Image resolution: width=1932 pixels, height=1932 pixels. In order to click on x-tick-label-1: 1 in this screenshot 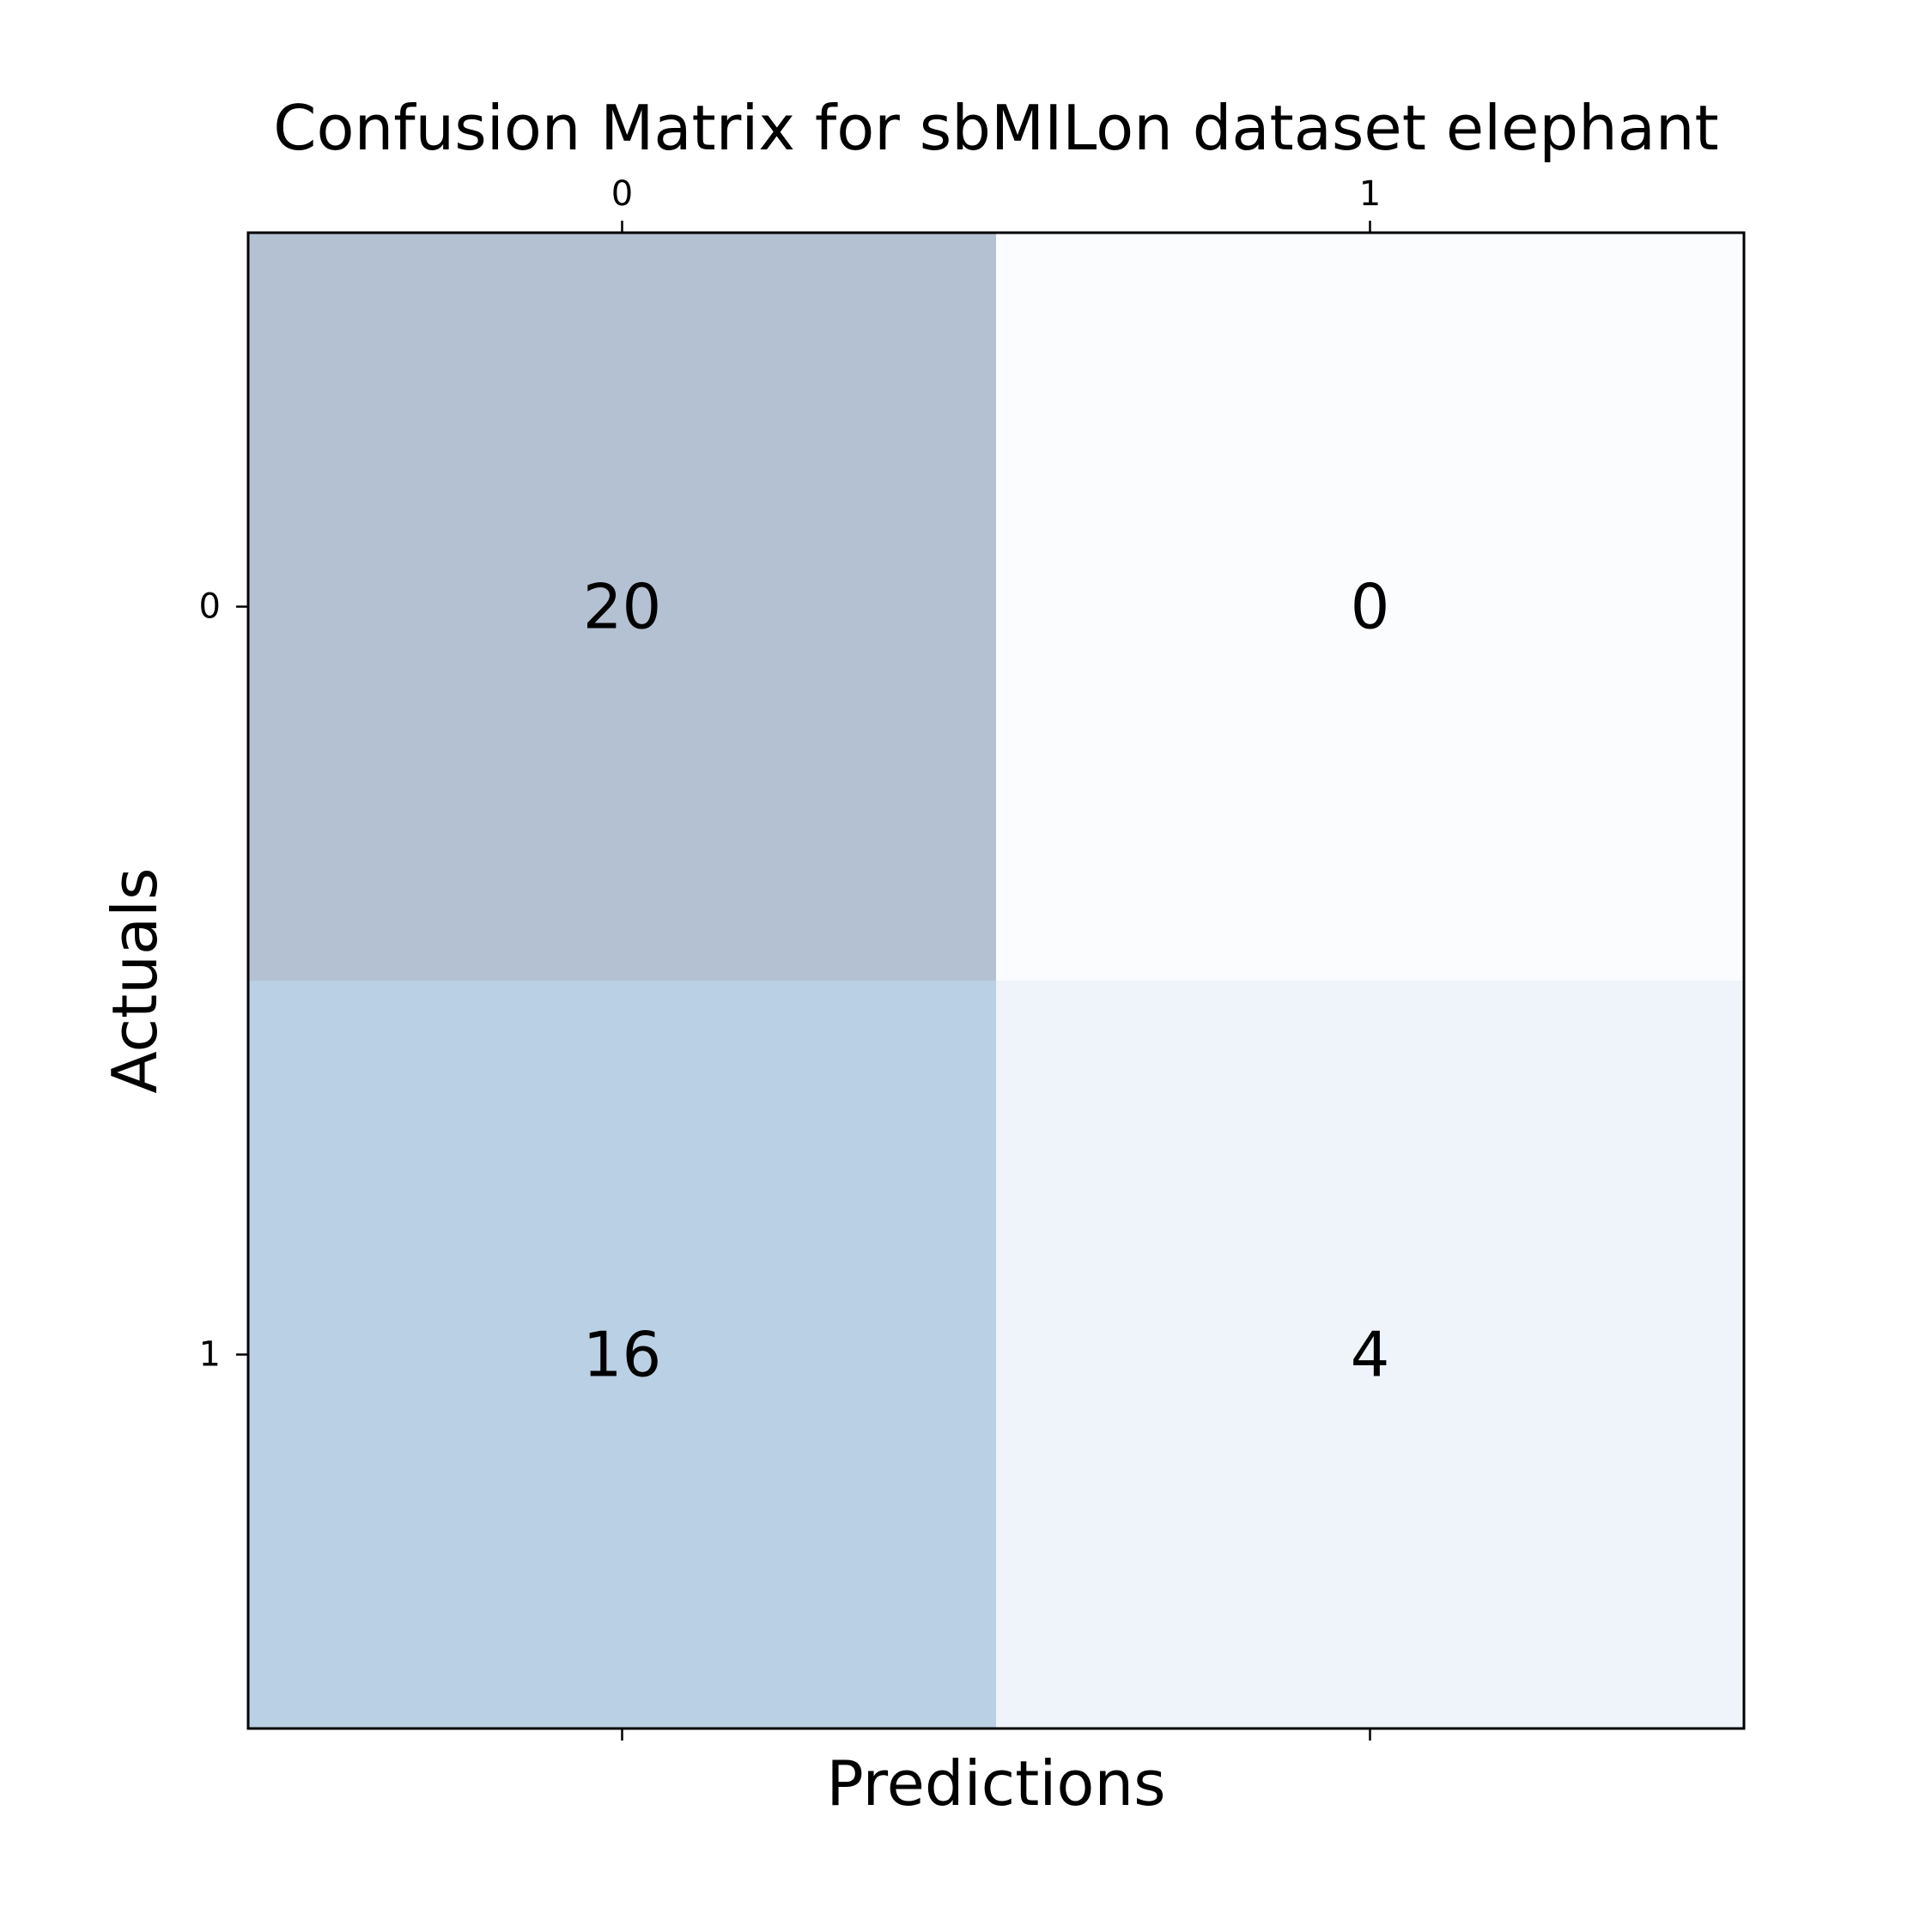, I will do `click(1370, 194)`.